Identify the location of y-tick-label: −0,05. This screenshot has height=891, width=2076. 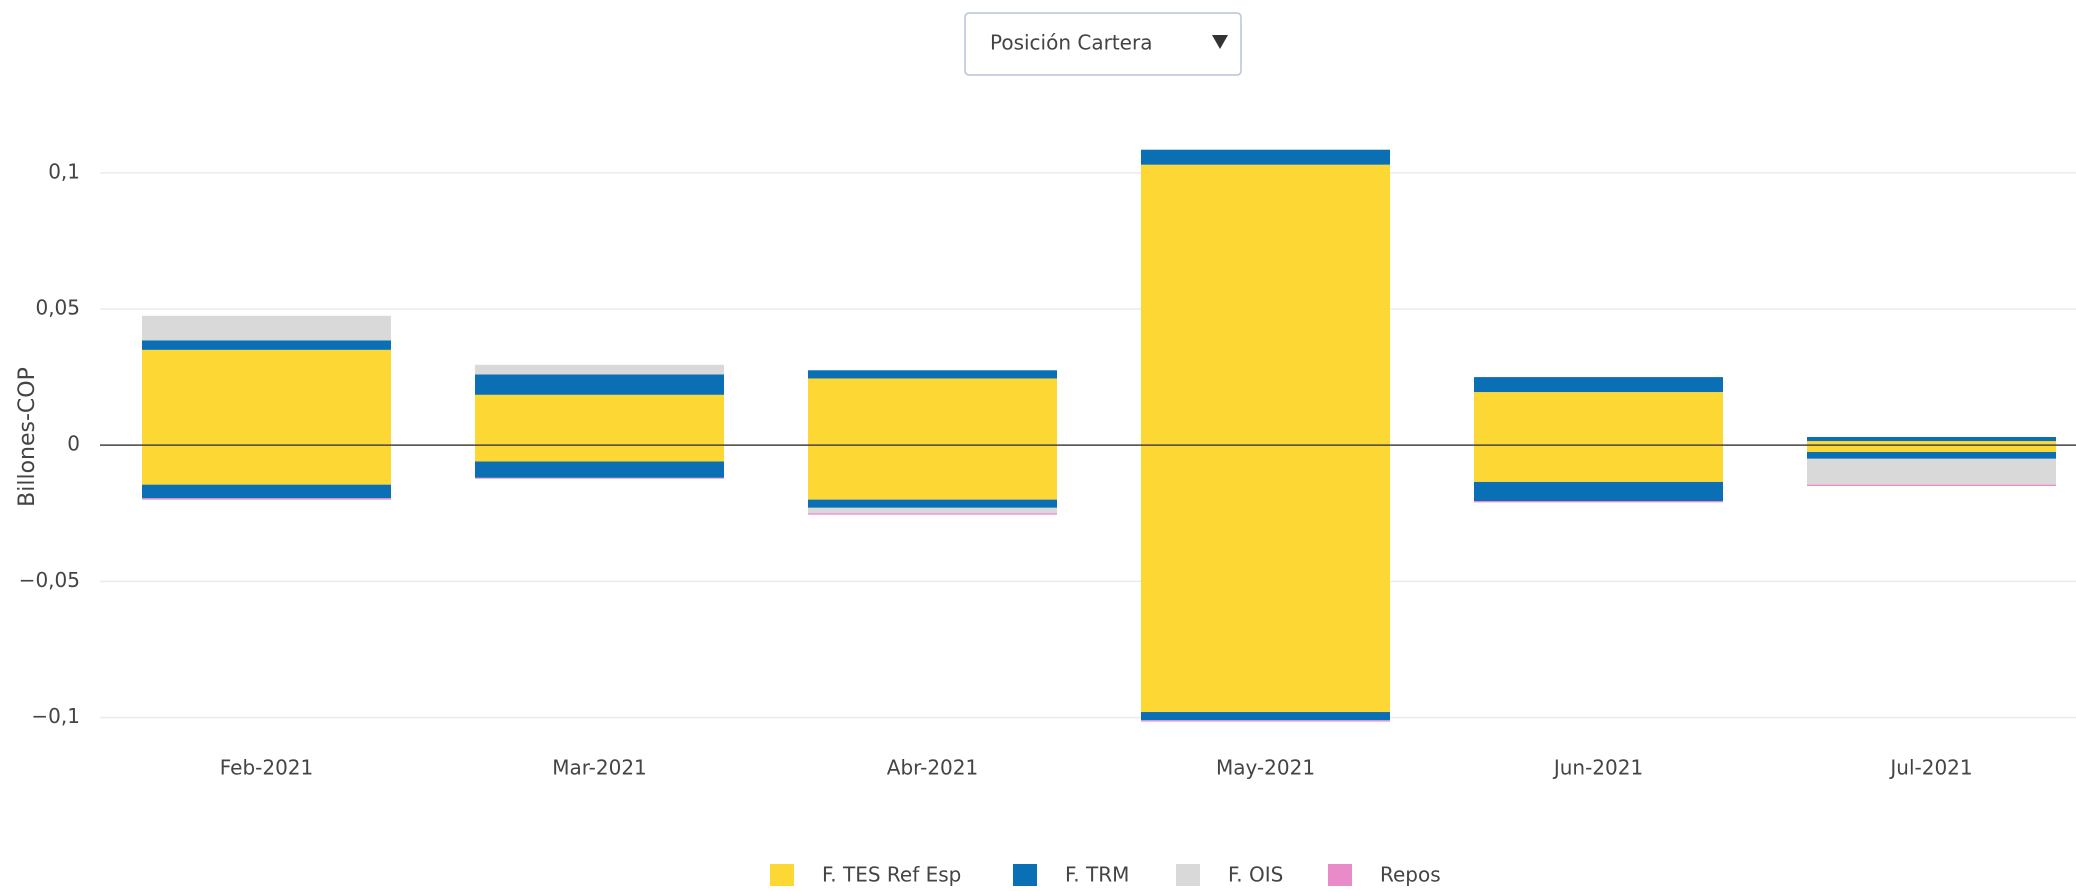
(49, 580).